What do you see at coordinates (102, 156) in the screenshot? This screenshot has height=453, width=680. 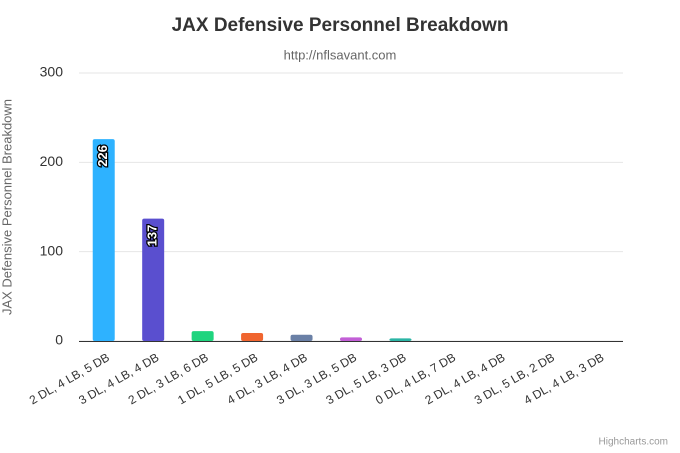 I see `data-label: 226` at bounding box center [102, 156].